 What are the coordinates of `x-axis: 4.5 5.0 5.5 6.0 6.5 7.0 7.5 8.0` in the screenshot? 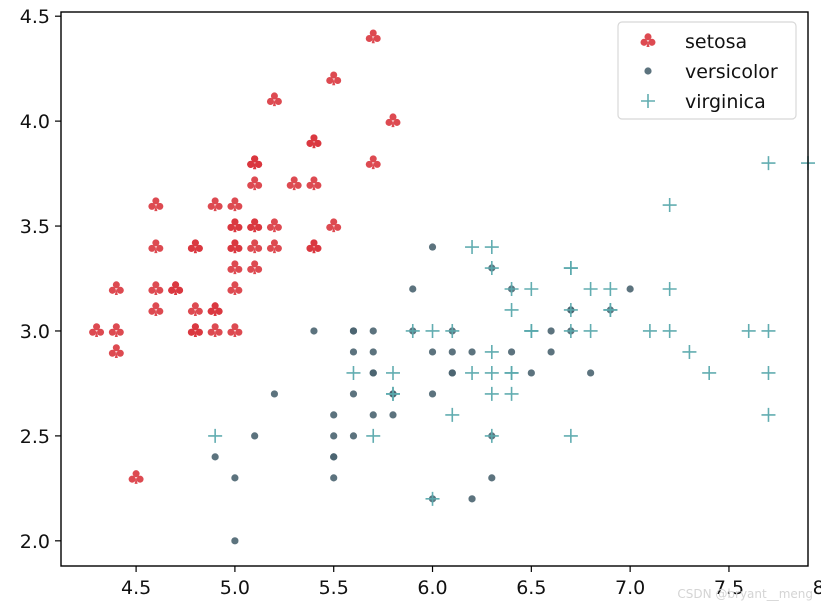 It's located at (471, 582).